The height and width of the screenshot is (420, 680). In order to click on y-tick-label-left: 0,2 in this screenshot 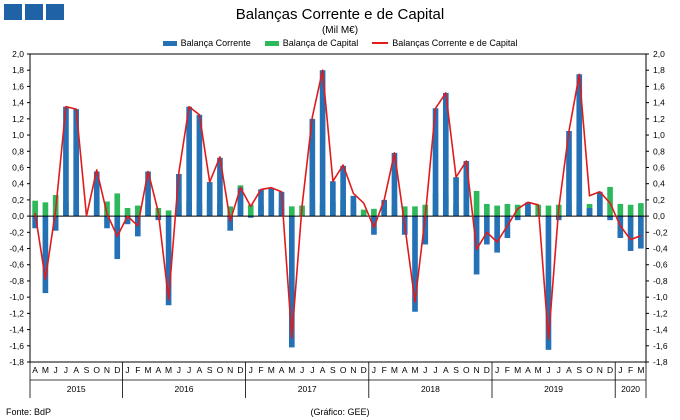, I will do `click(18, 200)`.